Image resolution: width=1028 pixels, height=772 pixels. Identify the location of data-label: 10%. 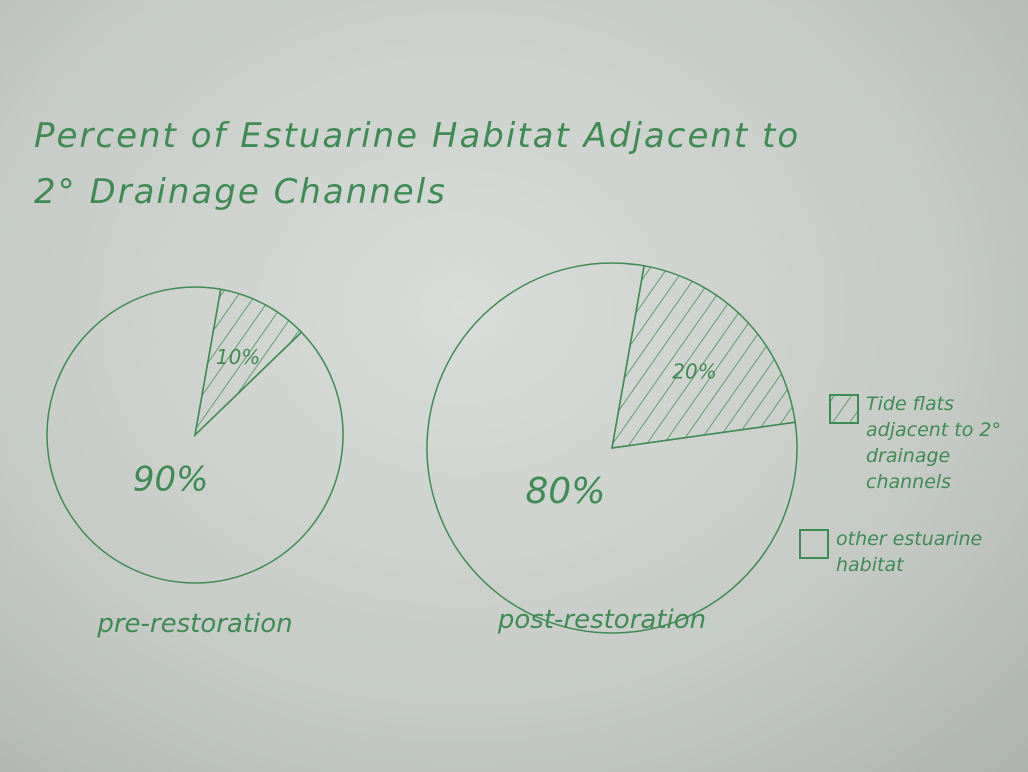
(238, 357).